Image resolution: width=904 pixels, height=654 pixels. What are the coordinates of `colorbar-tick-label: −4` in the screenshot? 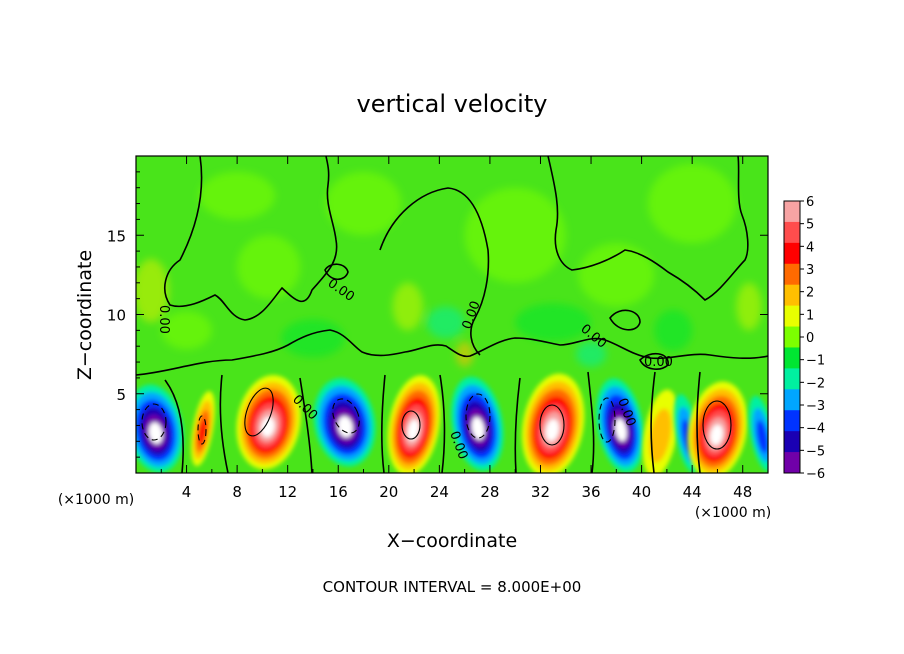 It's located at (815, 429).